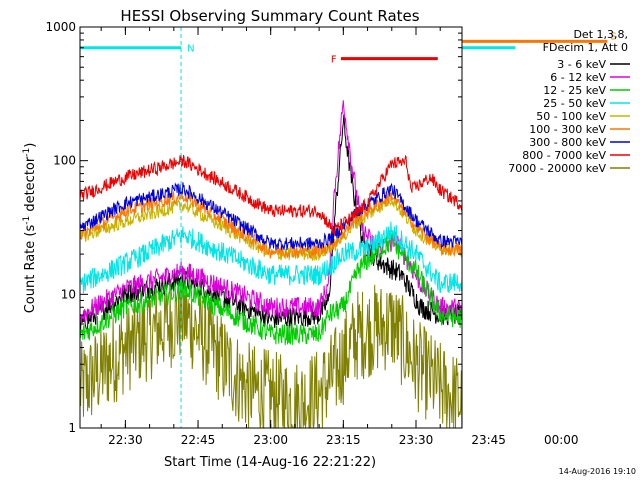  What do you see at coordinates (343, 440) in the screenshot?
I see `x-tick-label: 23:15` at bounding box center [343, 440].